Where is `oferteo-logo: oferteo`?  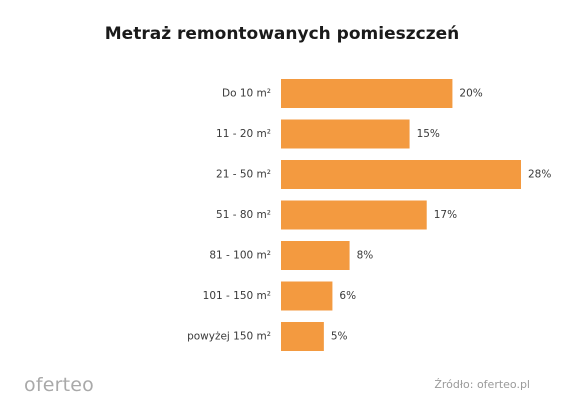
oferteo-logo: oferteo is located at coordinates (59, 385).